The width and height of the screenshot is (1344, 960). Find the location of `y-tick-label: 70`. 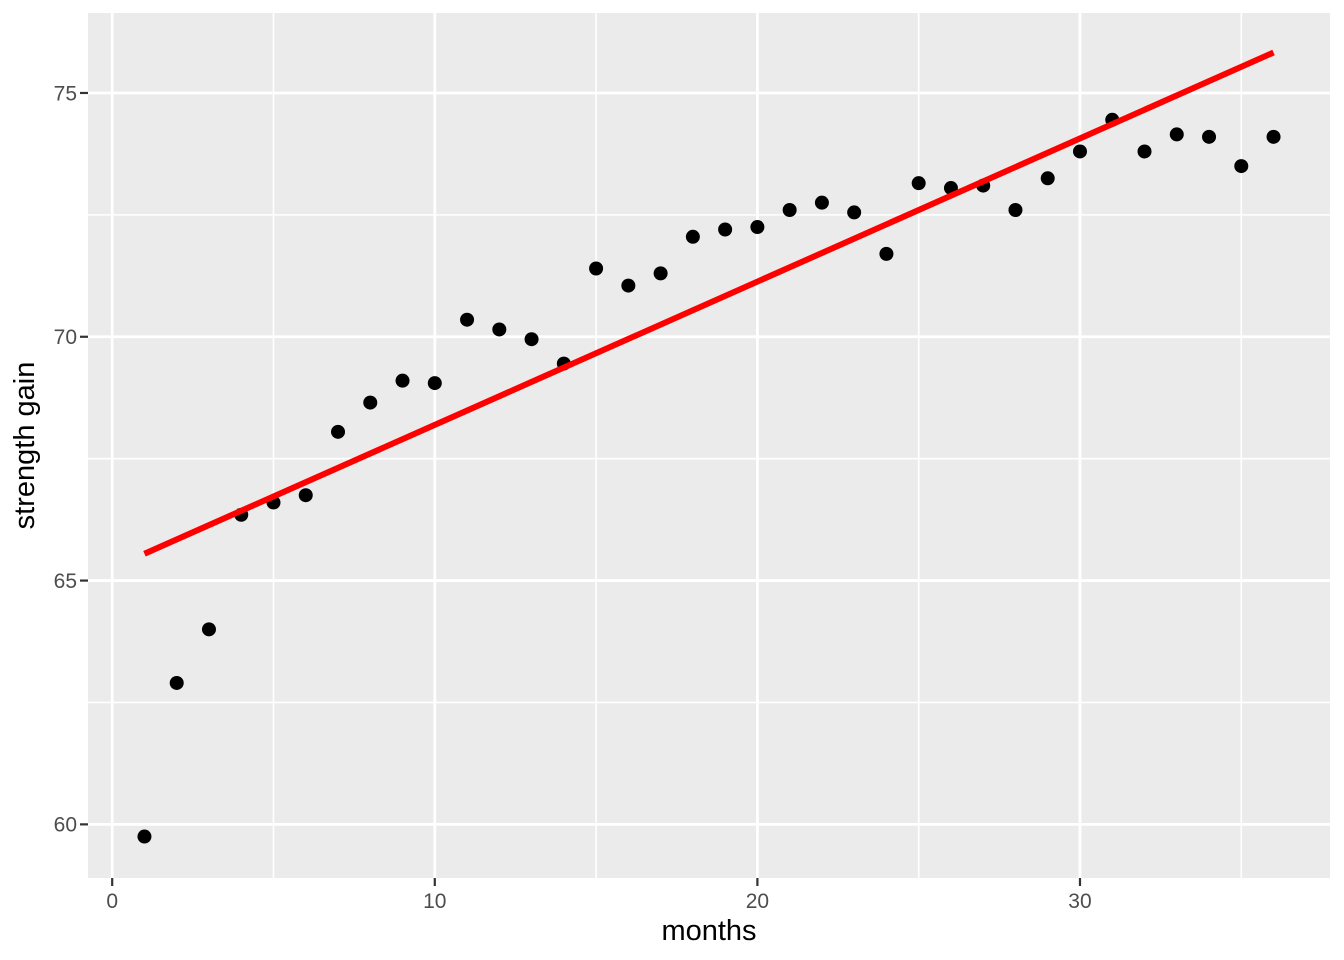

y-tick-label: 70 is located at coordinates (65, 337).